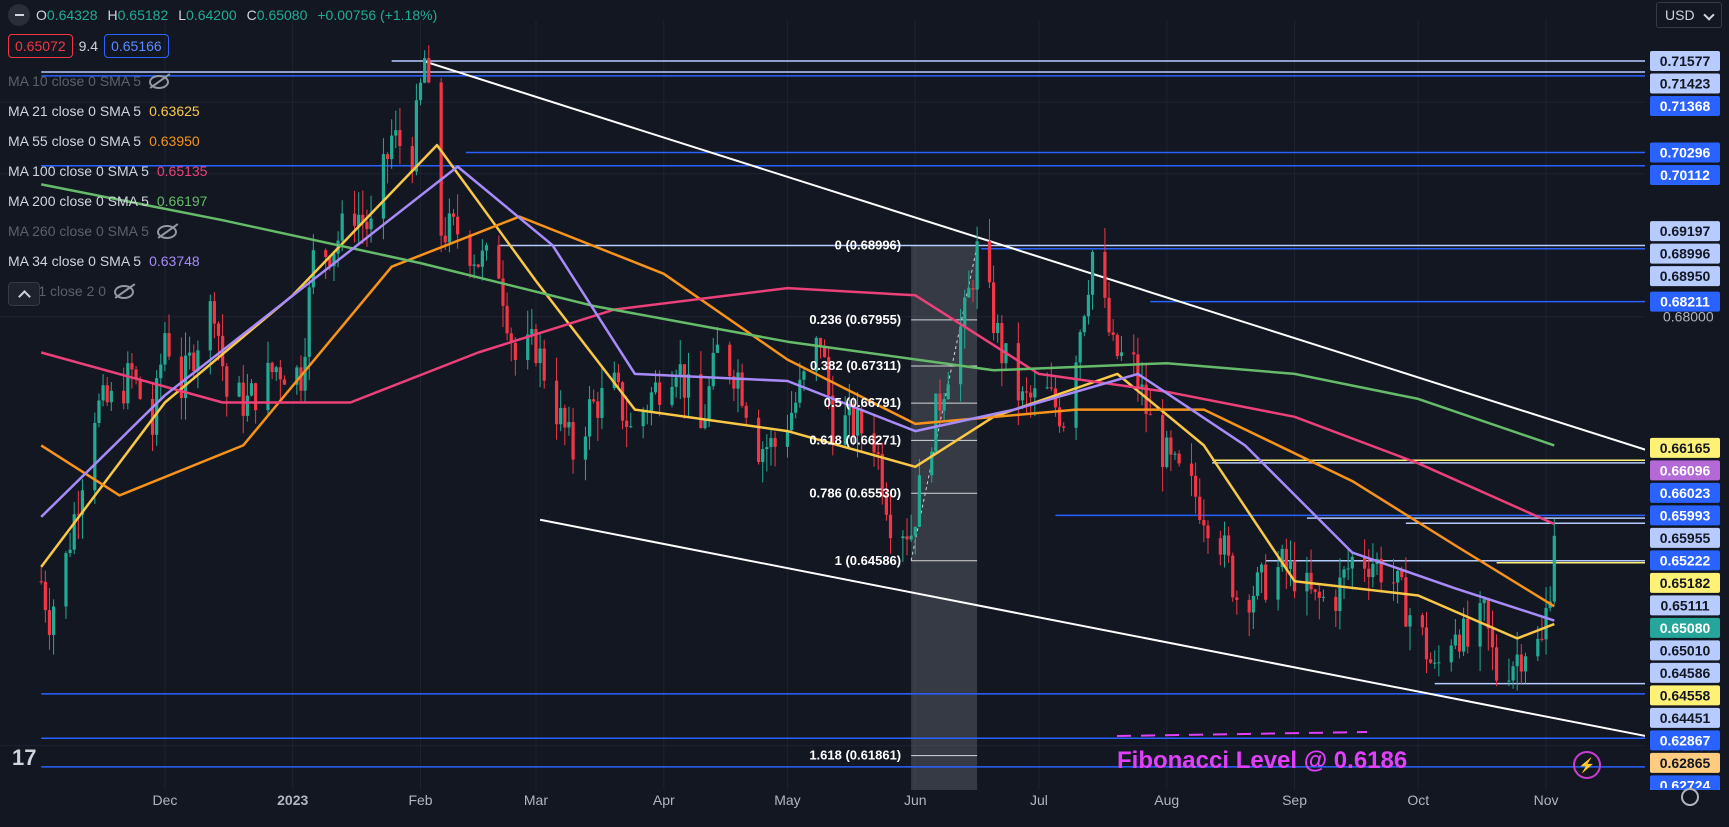  Describe the element at coordinates (946, 517) in the screenshot. I see `fib-zone` at that location.